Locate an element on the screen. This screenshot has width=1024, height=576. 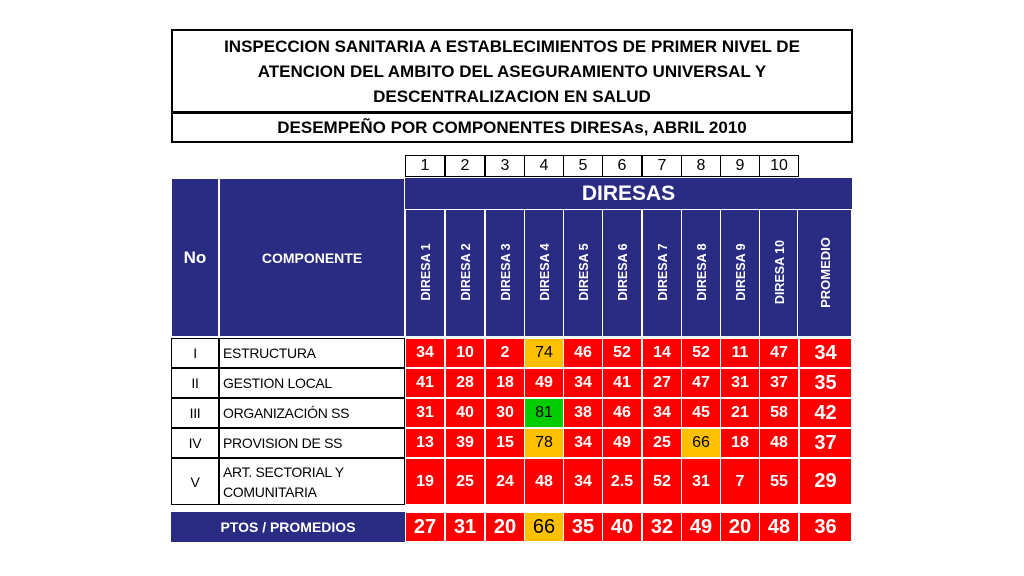
diresa-column-header: DIRESA 1 is located at coordinates (425, 273).